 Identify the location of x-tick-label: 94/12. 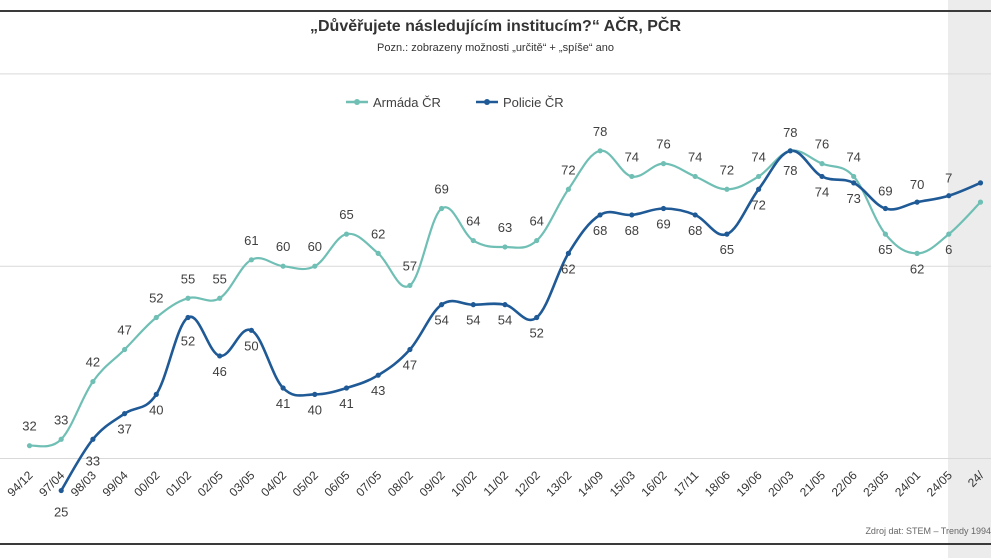
(19, 483).